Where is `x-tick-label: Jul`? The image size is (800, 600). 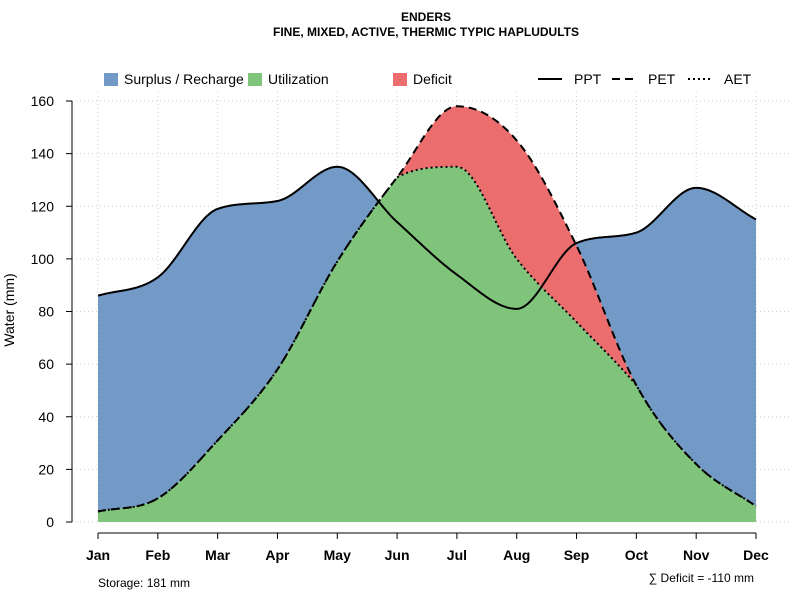 x-tick-label: Jul is located at coordinates (457, 555).